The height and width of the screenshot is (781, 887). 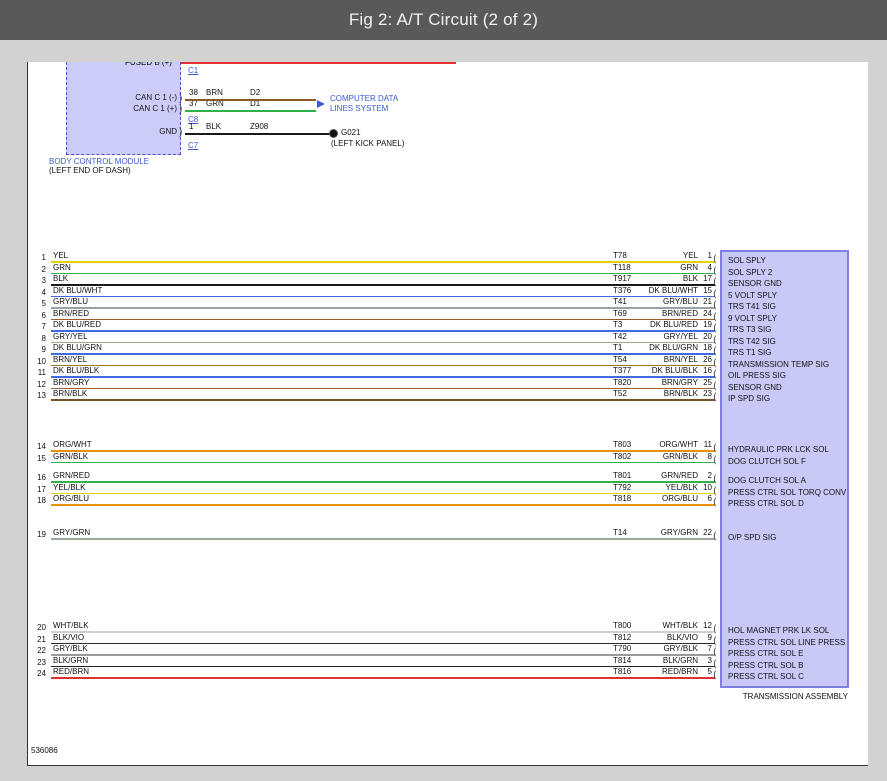 I want to click on bcm-pin-label-can-minus: CAN C 1 (-), so click(x=156, y=97).